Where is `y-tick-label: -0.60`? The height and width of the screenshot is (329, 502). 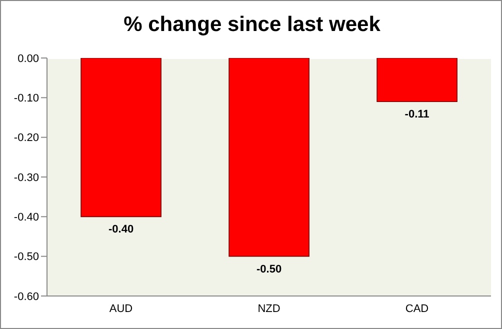 y-tick-label: -0.60 is located at coordinates (26, 296).